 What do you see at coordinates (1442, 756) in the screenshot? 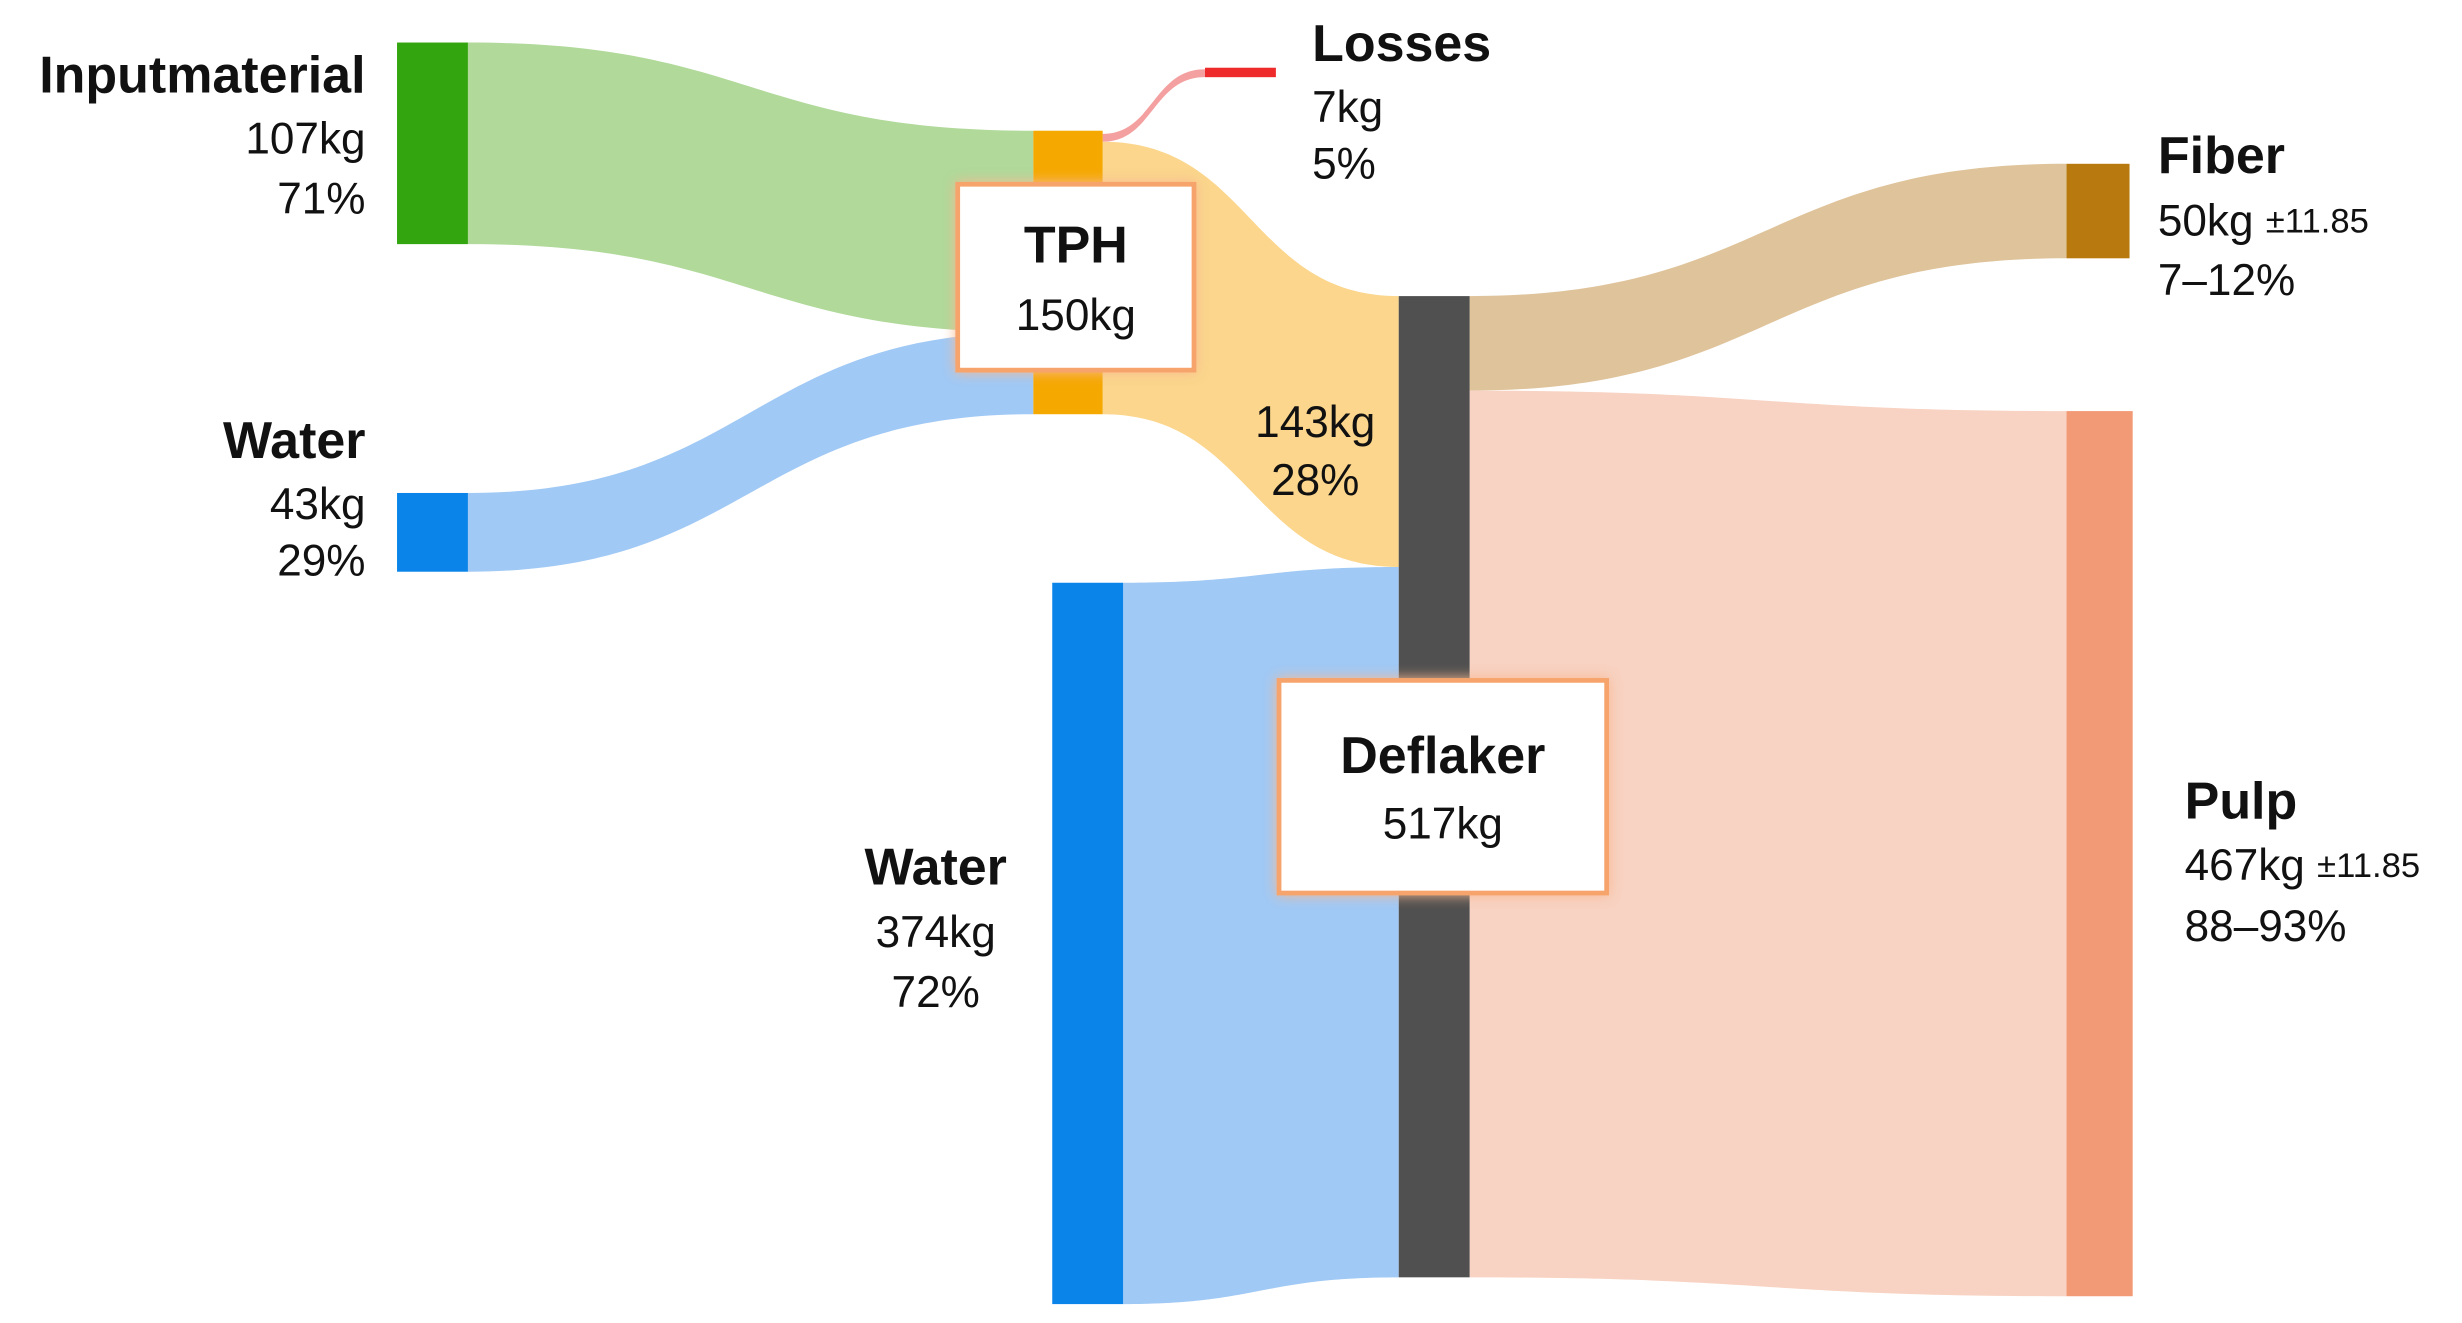
I see `node-name: Deflaker` at bounding box center [1442, 756].